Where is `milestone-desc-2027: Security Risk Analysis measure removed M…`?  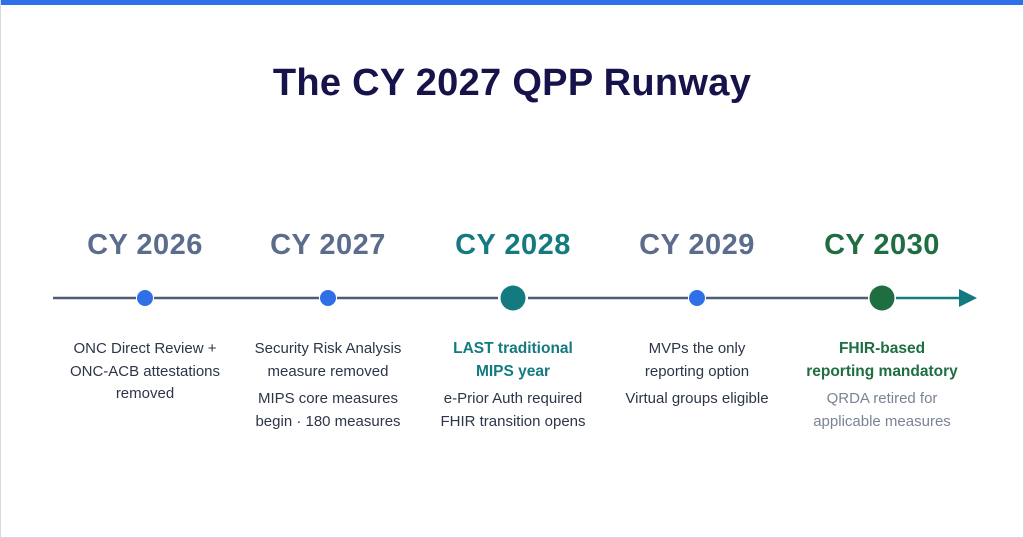
milestone-desc-2027: Security Risk Analysis measure removed M… is located at coordinates (328, 385).